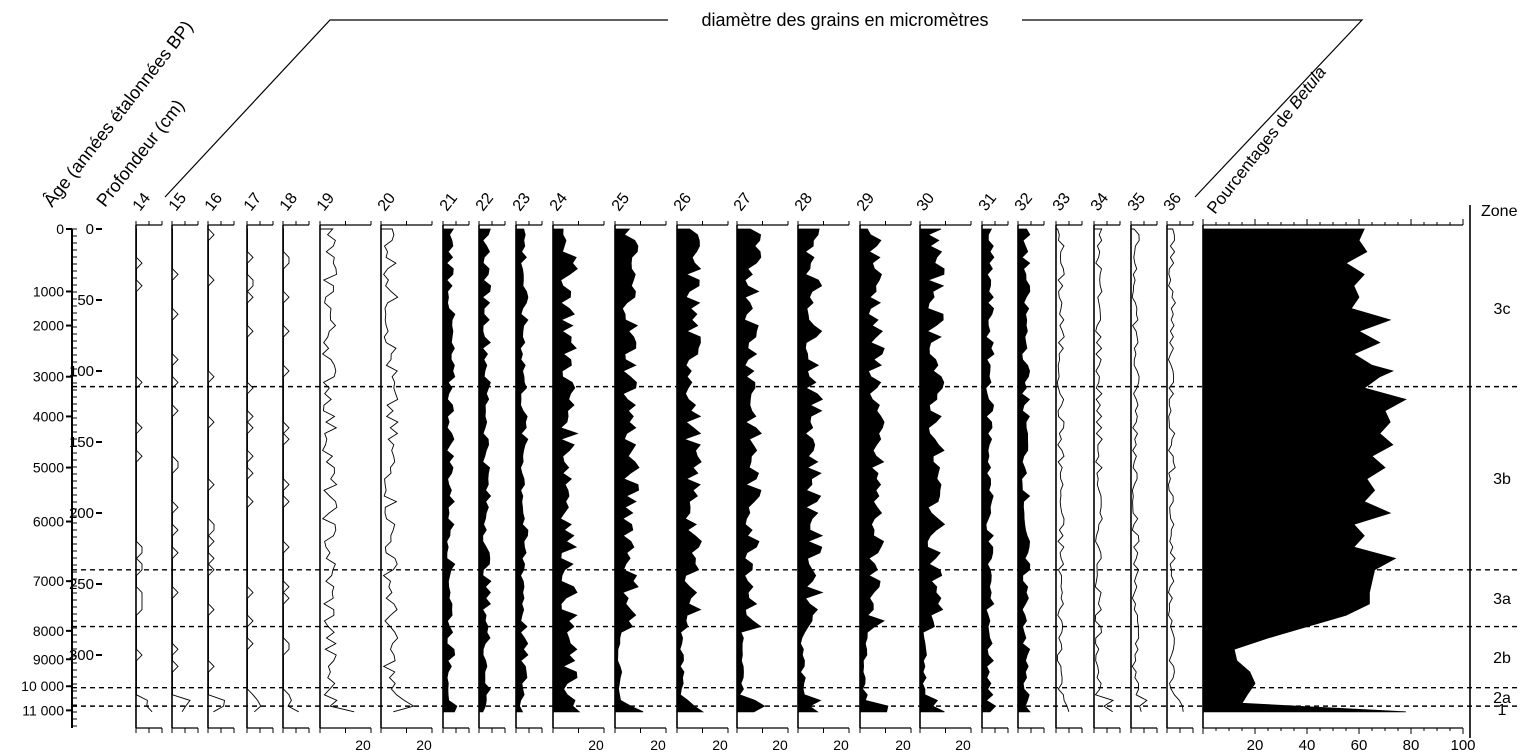 The height and width of the screenshot is (756, 1524). What do you see at coordinates (559, 202) in the screenshot?
I see `grain-size-label-24: 24` at bounding box center [559, 202].